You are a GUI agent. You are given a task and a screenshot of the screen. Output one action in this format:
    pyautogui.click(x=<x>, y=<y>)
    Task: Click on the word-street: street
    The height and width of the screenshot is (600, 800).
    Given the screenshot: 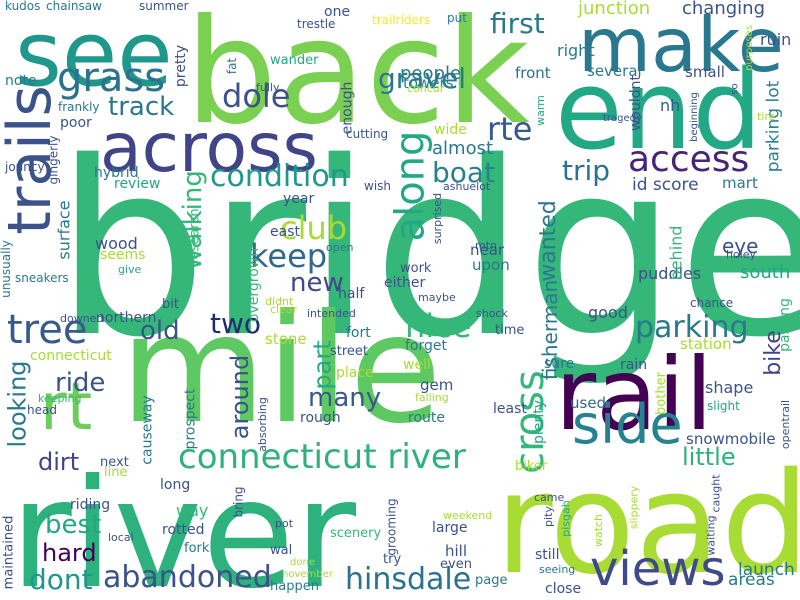 What is the action you would take?
    pyautogui.click(x=349, y=351)
    